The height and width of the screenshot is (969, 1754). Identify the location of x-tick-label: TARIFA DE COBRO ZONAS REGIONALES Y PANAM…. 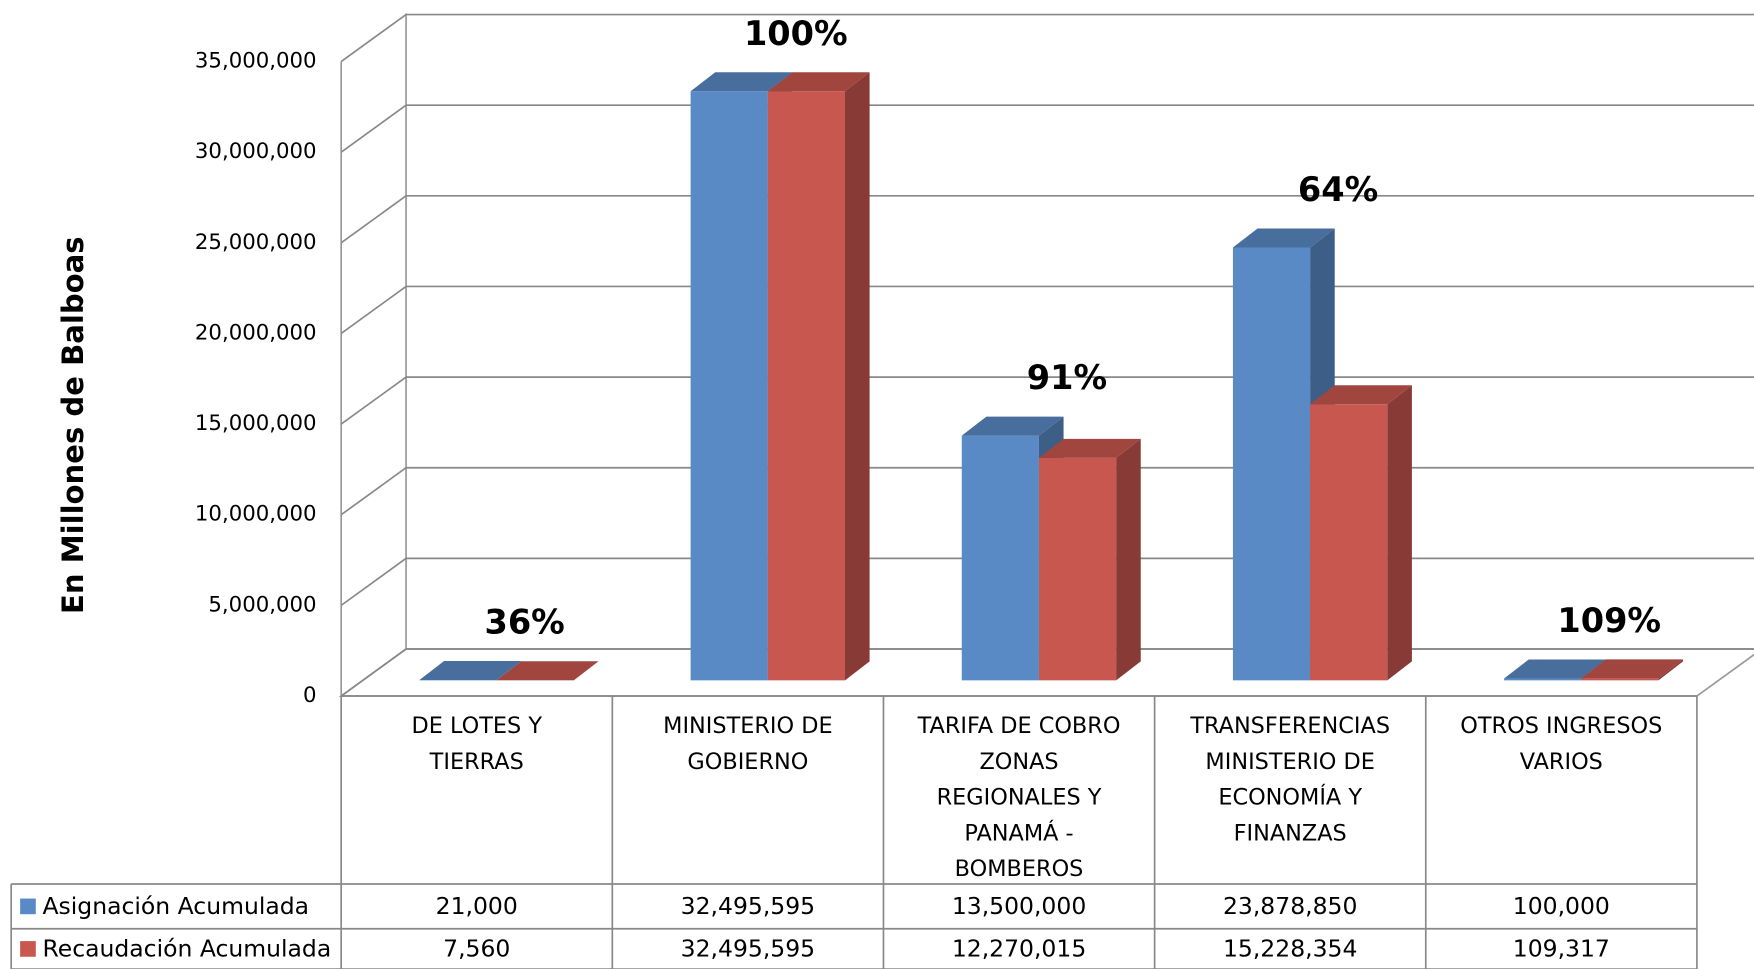
(1019, 796).